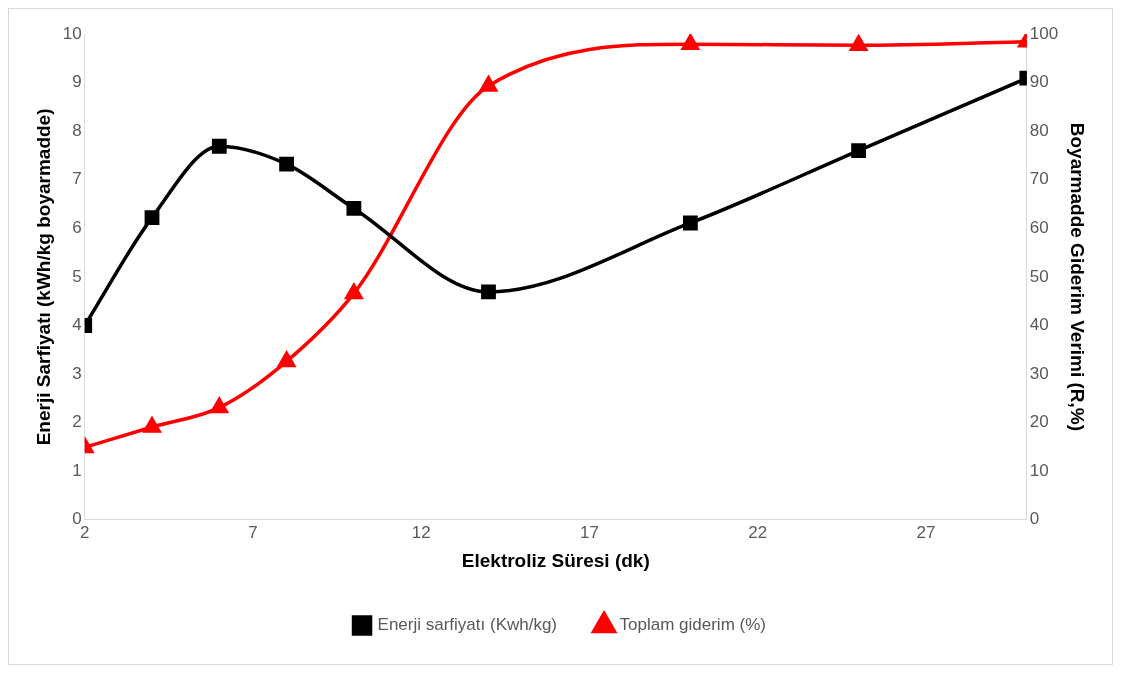  I want to click on y2-tick-label: 80, so click(1039, 130).